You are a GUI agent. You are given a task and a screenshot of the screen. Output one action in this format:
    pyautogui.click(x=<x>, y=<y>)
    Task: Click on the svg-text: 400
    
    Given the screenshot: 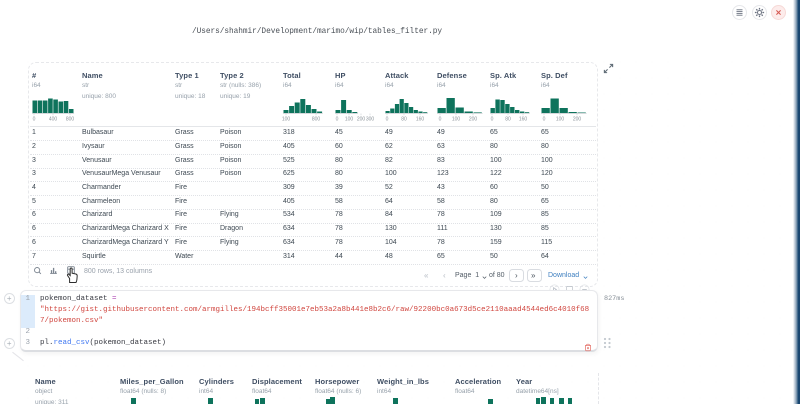 What is the action you would take?
    pyautogui.click(x=53, y=119)
    